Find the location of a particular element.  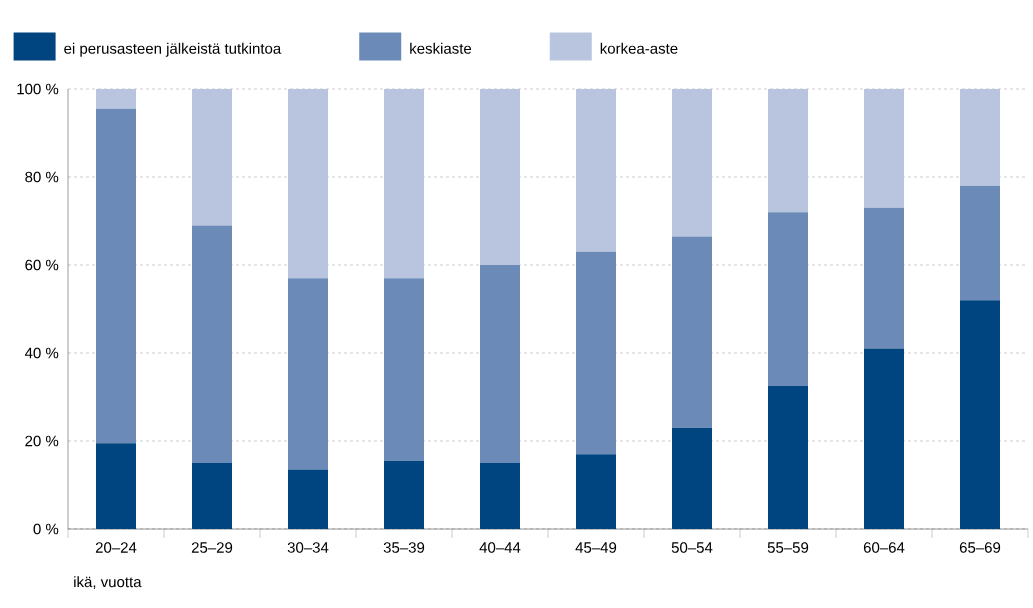

x-tick-label: 35–39 is located at coordinates (404, 547).